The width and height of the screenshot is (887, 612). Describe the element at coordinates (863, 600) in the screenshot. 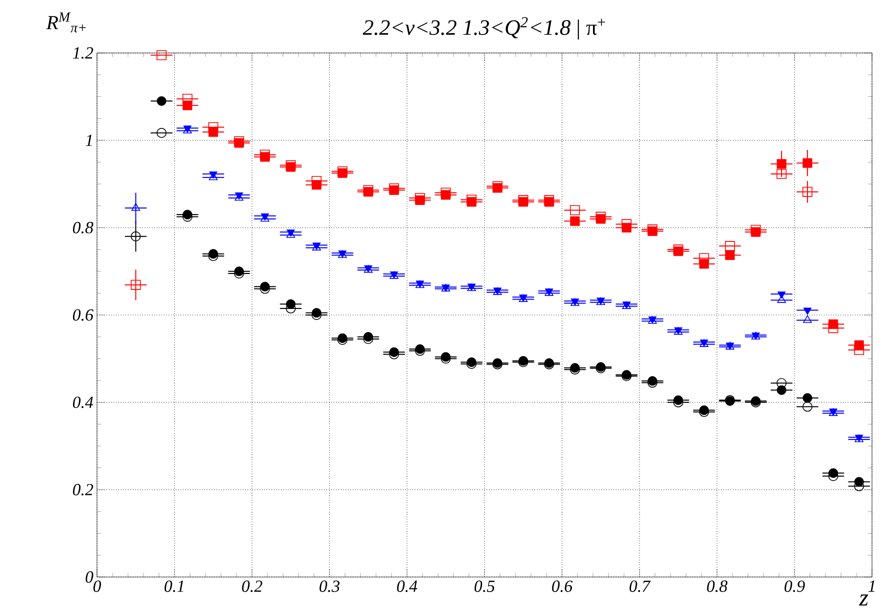

I see `x-axis-title: z` at that location.